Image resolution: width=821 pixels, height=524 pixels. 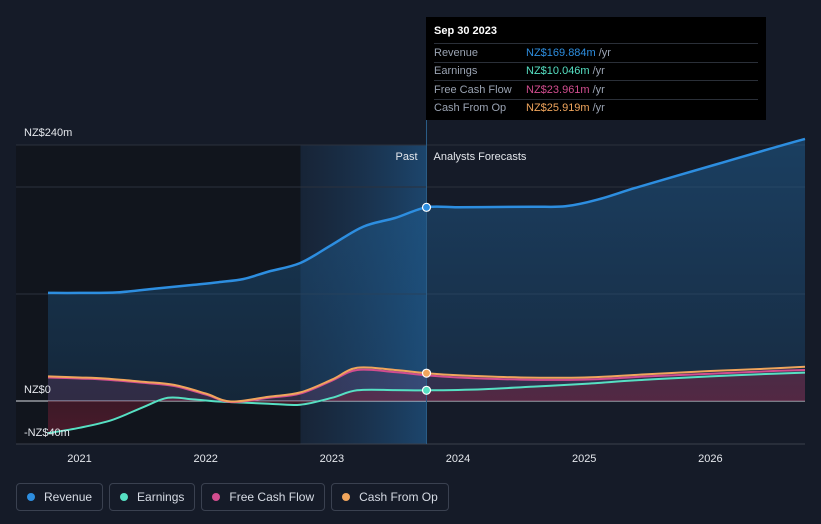 I want to click on tooltip-value: NZ$169.884m, so click(x=561, y=52).